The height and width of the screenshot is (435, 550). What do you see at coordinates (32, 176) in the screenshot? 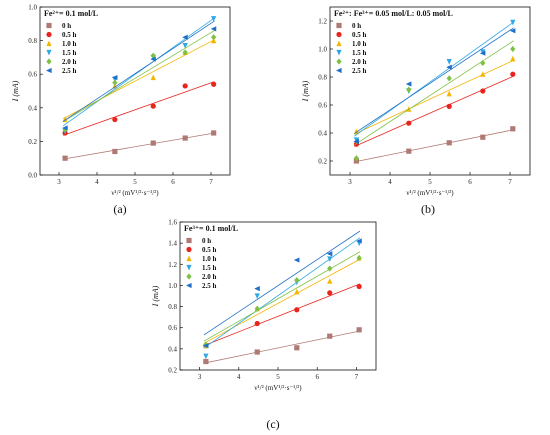
I see `y-tick-label: 0.0` at bounding box center [32, 176].